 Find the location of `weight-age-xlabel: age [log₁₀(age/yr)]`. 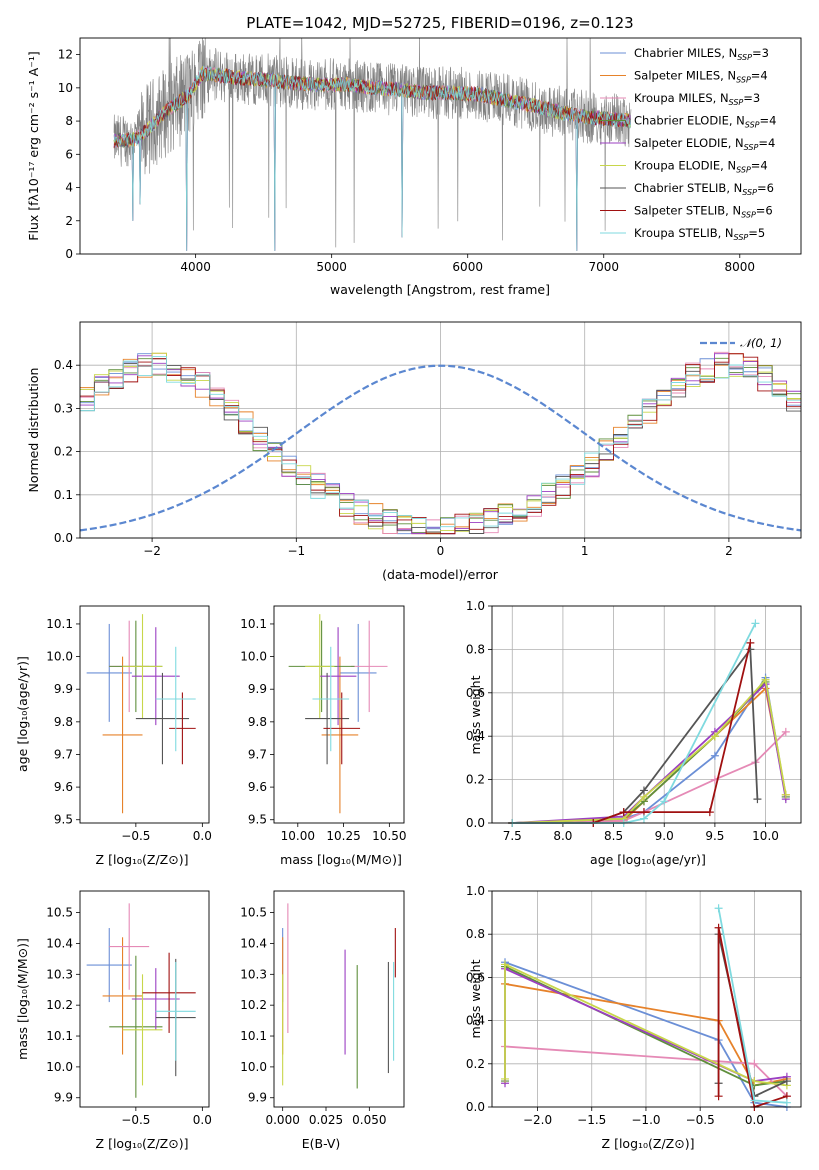

weight-age-xlabel: age [log₁₀(age/yr)] is located at coordinates (648, 859).